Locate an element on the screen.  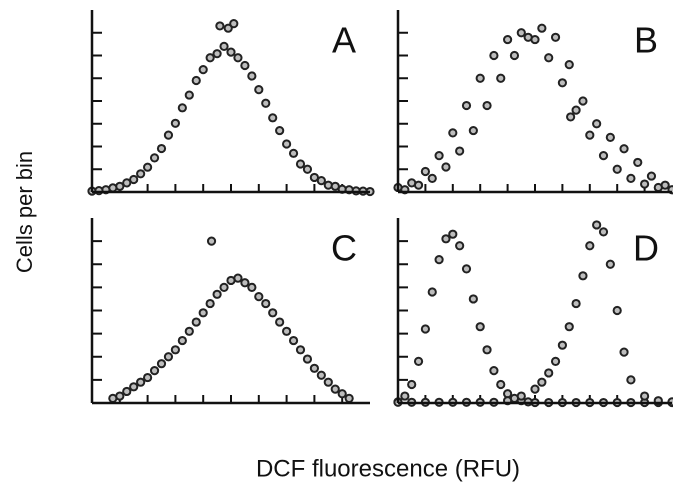
panel-label: C is located at coordinates (344, 248).